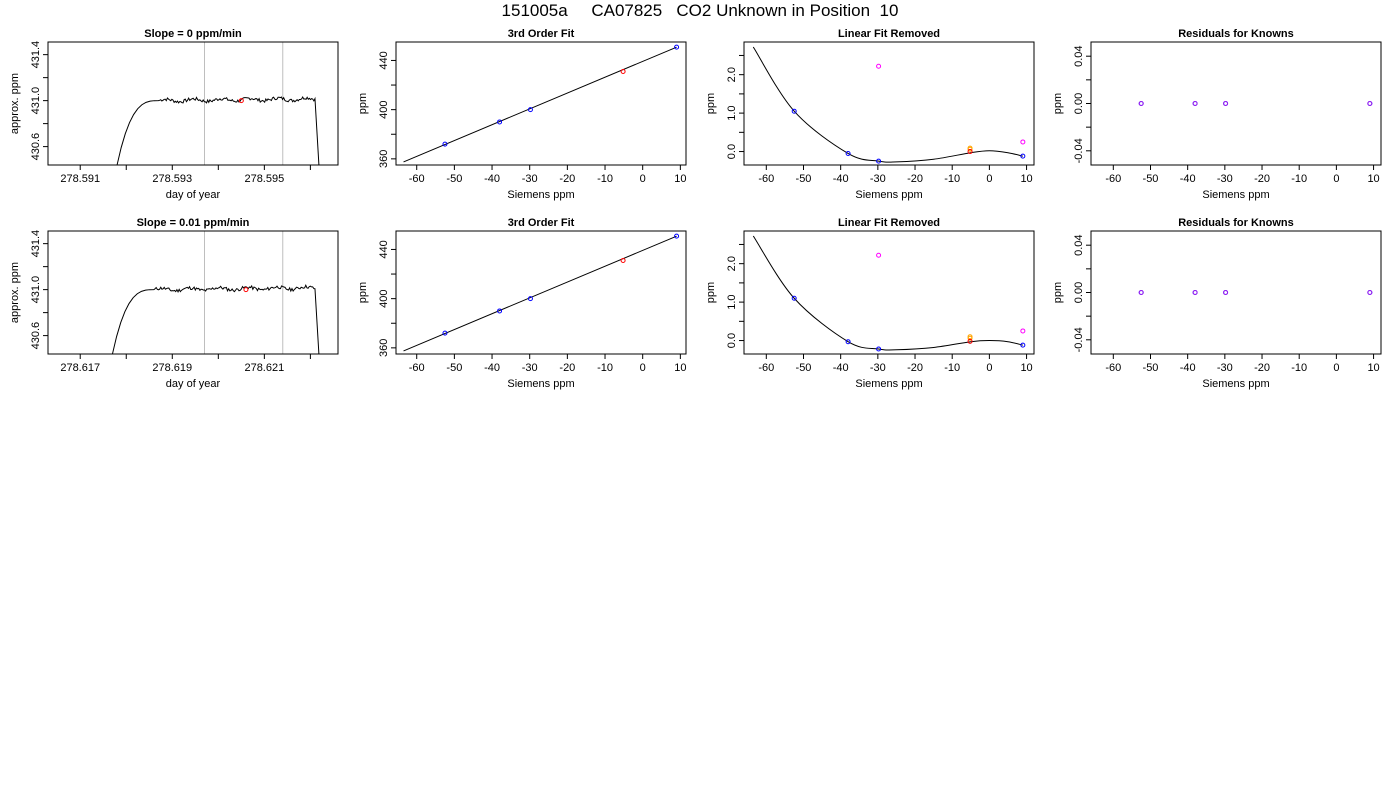  Describe the element at coordinates (80, 368) in the screenshot. I see `x-tick-label: 278.617` at that location.